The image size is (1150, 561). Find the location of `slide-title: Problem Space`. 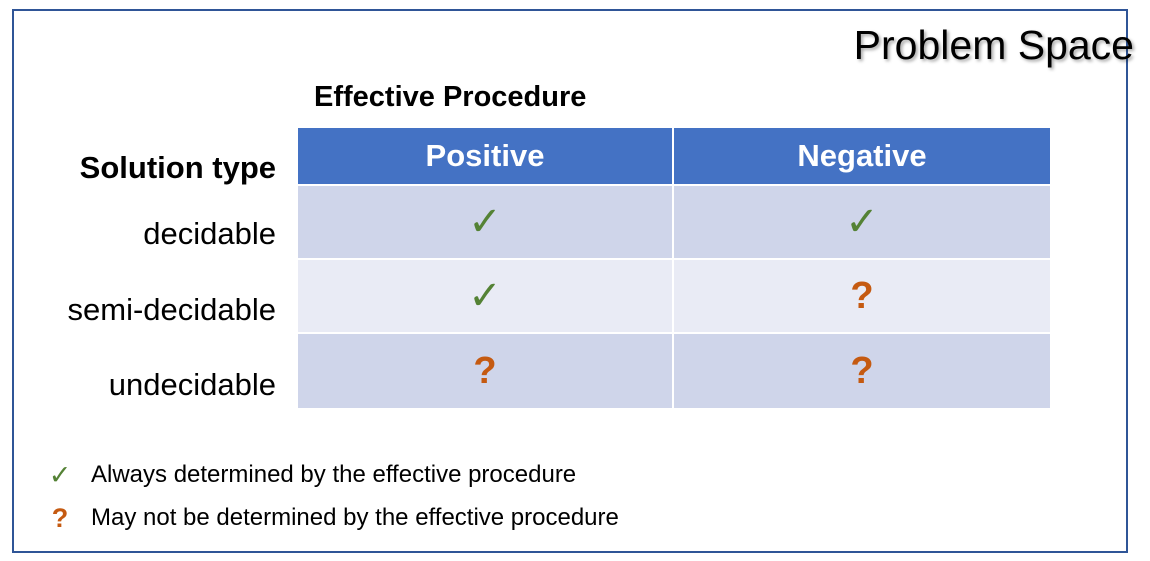

slide-title: Problem Space is located at coordinates (993, 45).